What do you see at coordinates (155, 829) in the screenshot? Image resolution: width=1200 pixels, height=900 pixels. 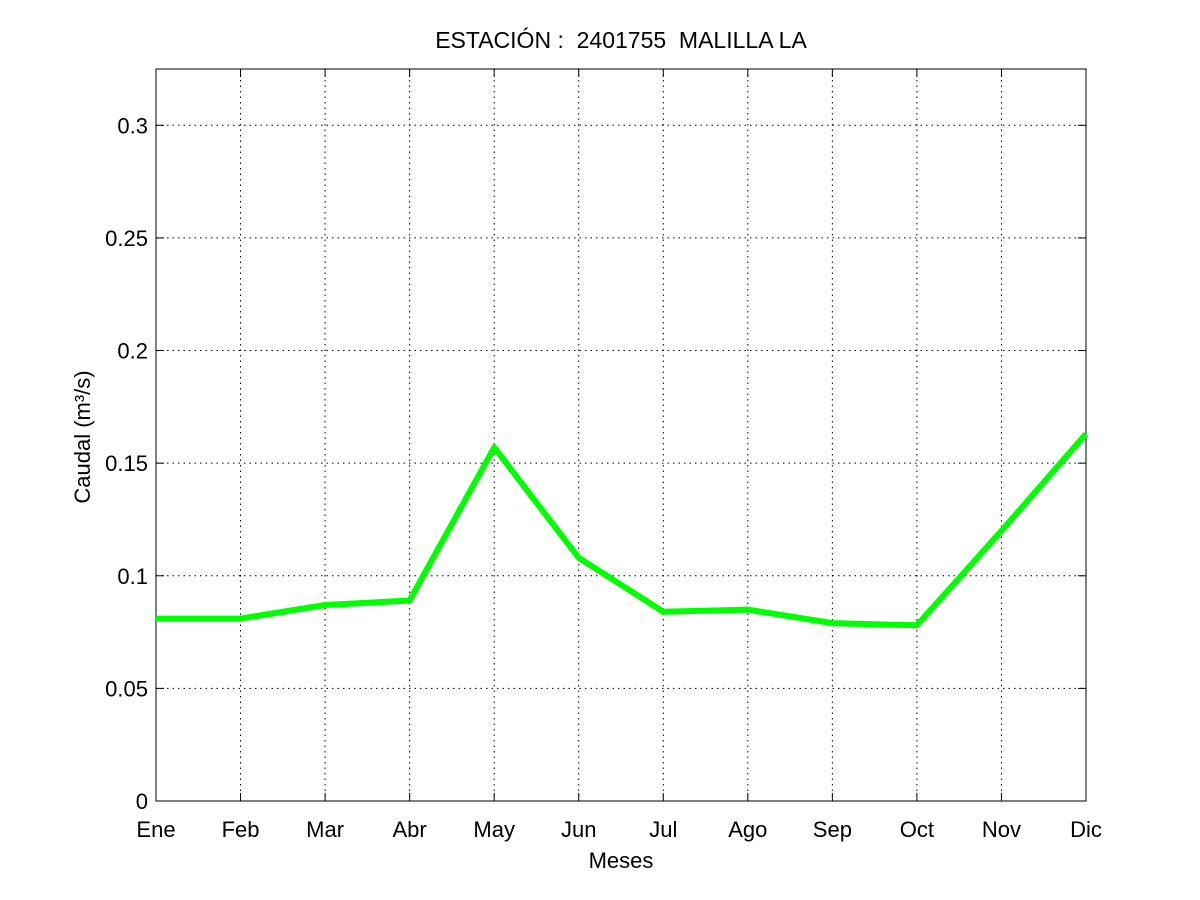 I see `x-tick-label: Ene` at bounding box center [155, 829].